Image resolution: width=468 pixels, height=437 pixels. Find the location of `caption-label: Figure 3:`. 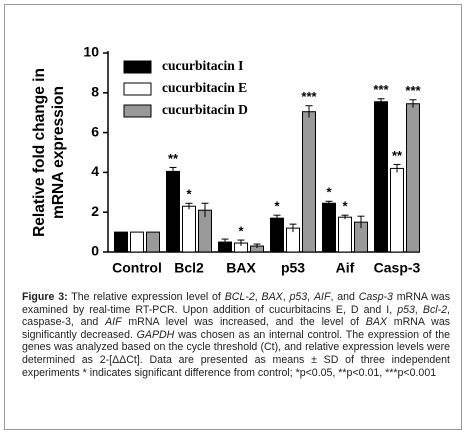

caption-label: Figure 3: is located at coordinates (45, 297).